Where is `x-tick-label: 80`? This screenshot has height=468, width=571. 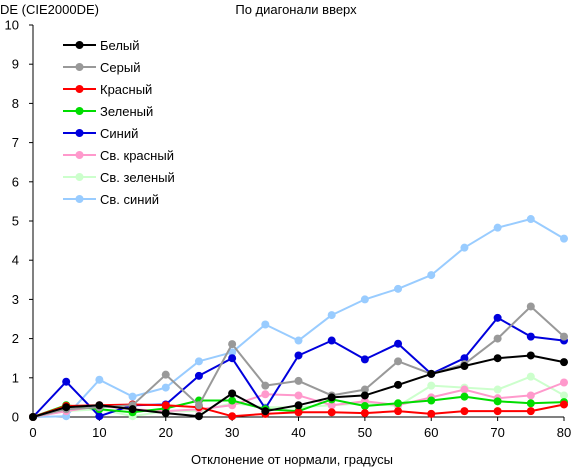 x-tick-label: 80 is located at coordinates (564, 432).